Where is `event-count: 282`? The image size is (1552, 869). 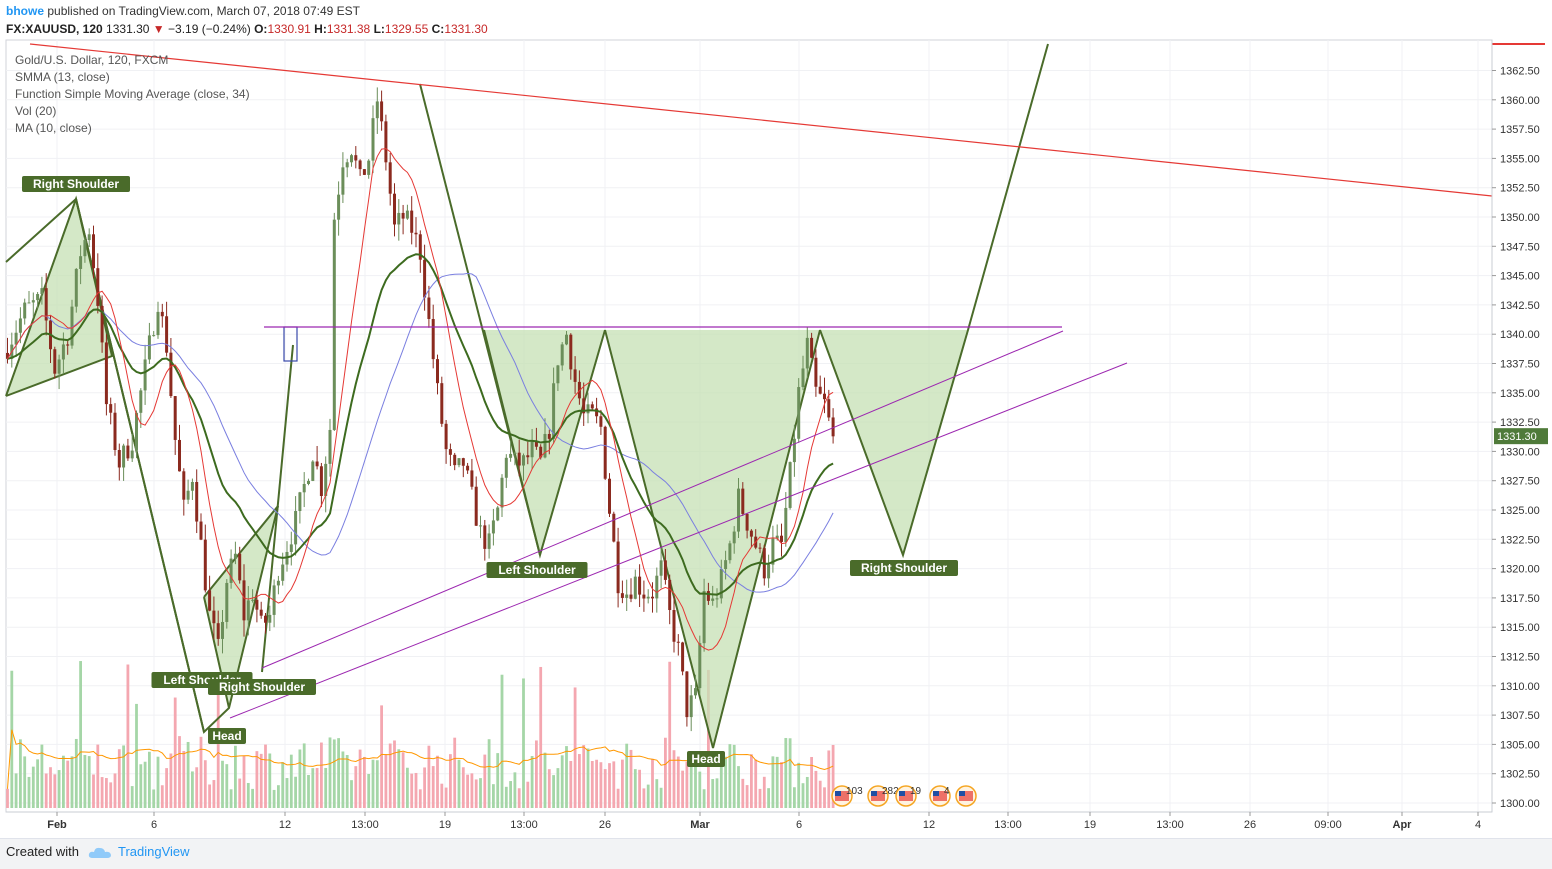
event-count: 282 is located at coordinates (890, 791).